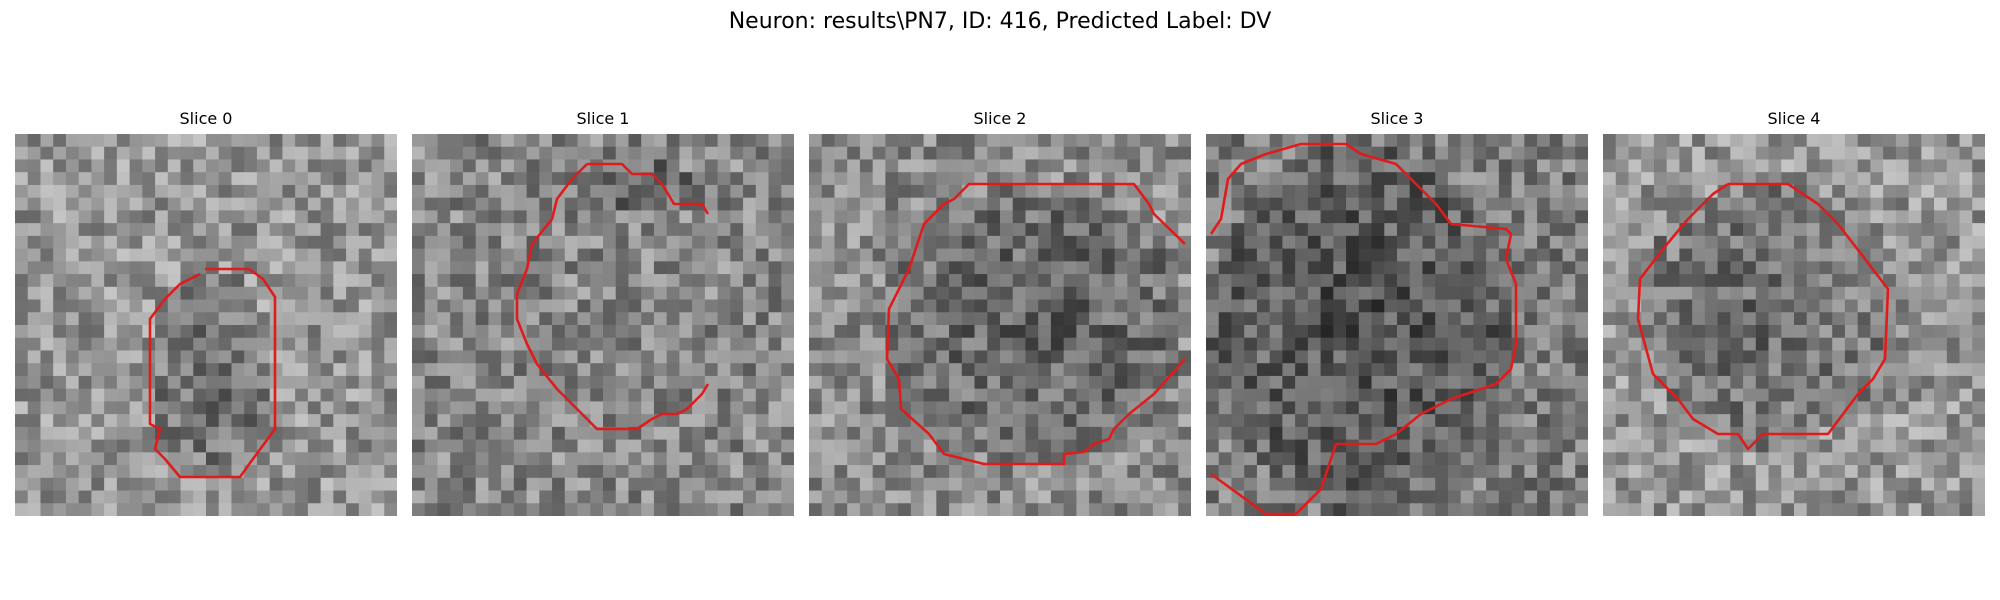 This screenshot has width=2000, height=600. I want to click on slice-title: Slice 3, so click(1397, 118).